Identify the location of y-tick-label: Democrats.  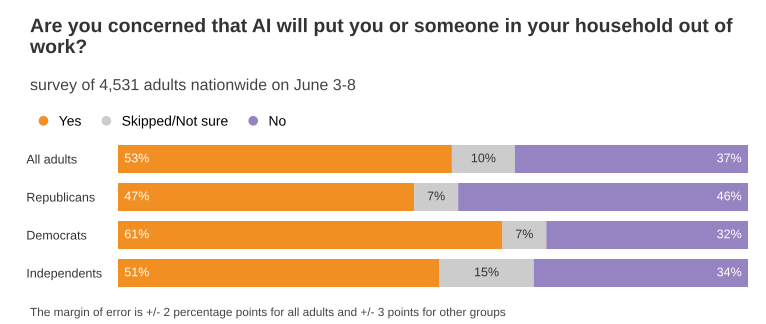
(56, 235).